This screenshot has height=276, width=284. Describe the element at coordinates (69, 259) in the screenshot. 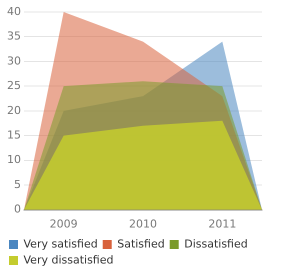

I see `legend-label: Very dissatisfied` at that location.